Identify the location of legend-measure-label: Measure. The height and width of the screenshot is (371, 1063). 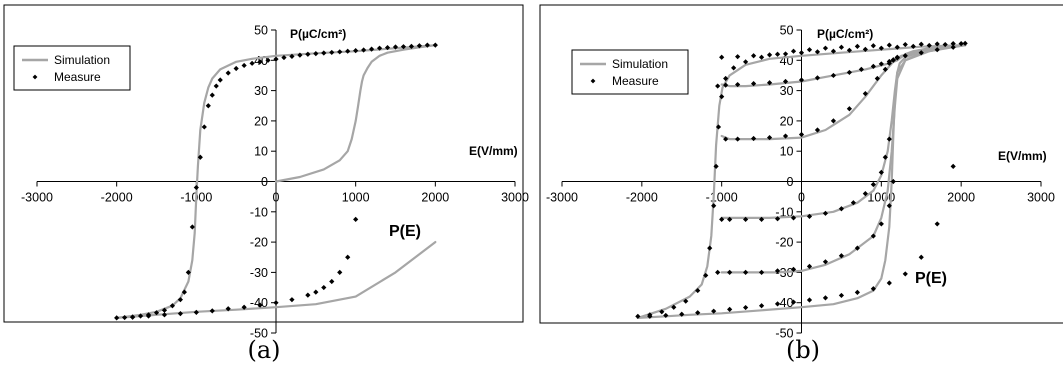
(77, 77).